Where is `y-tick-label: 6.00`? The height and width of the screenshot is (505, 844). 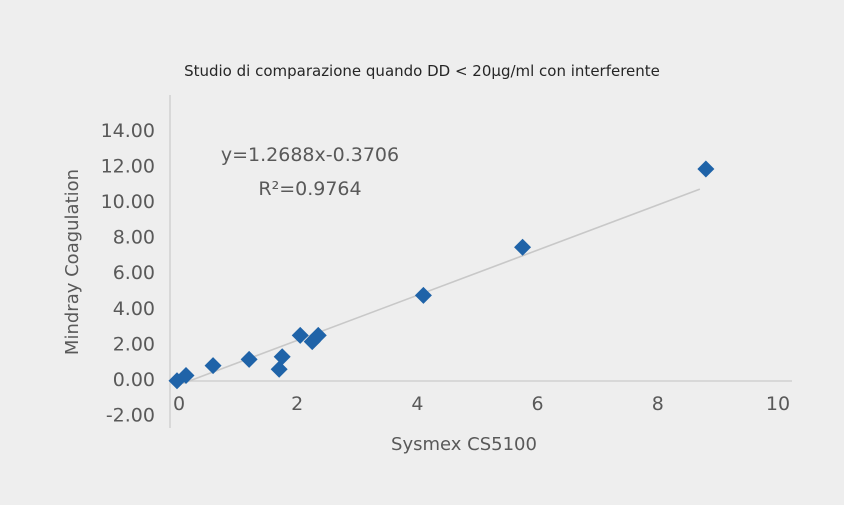
y-tick-label: 6.00 is located at coordinates (134, 273).